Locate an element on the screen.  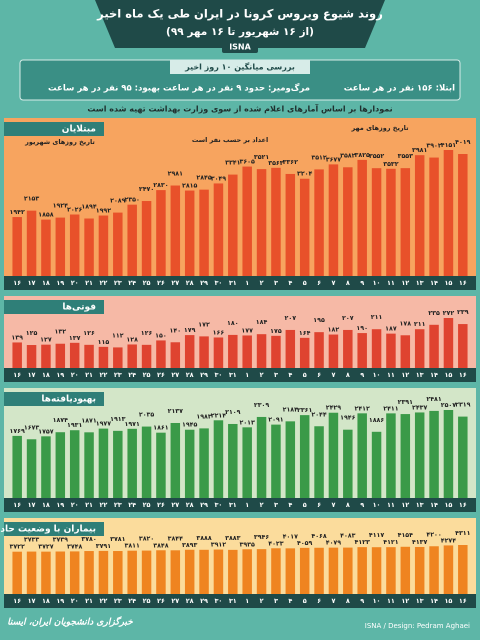
x-tick-label: ۸ is located at coordinates (348, 375).